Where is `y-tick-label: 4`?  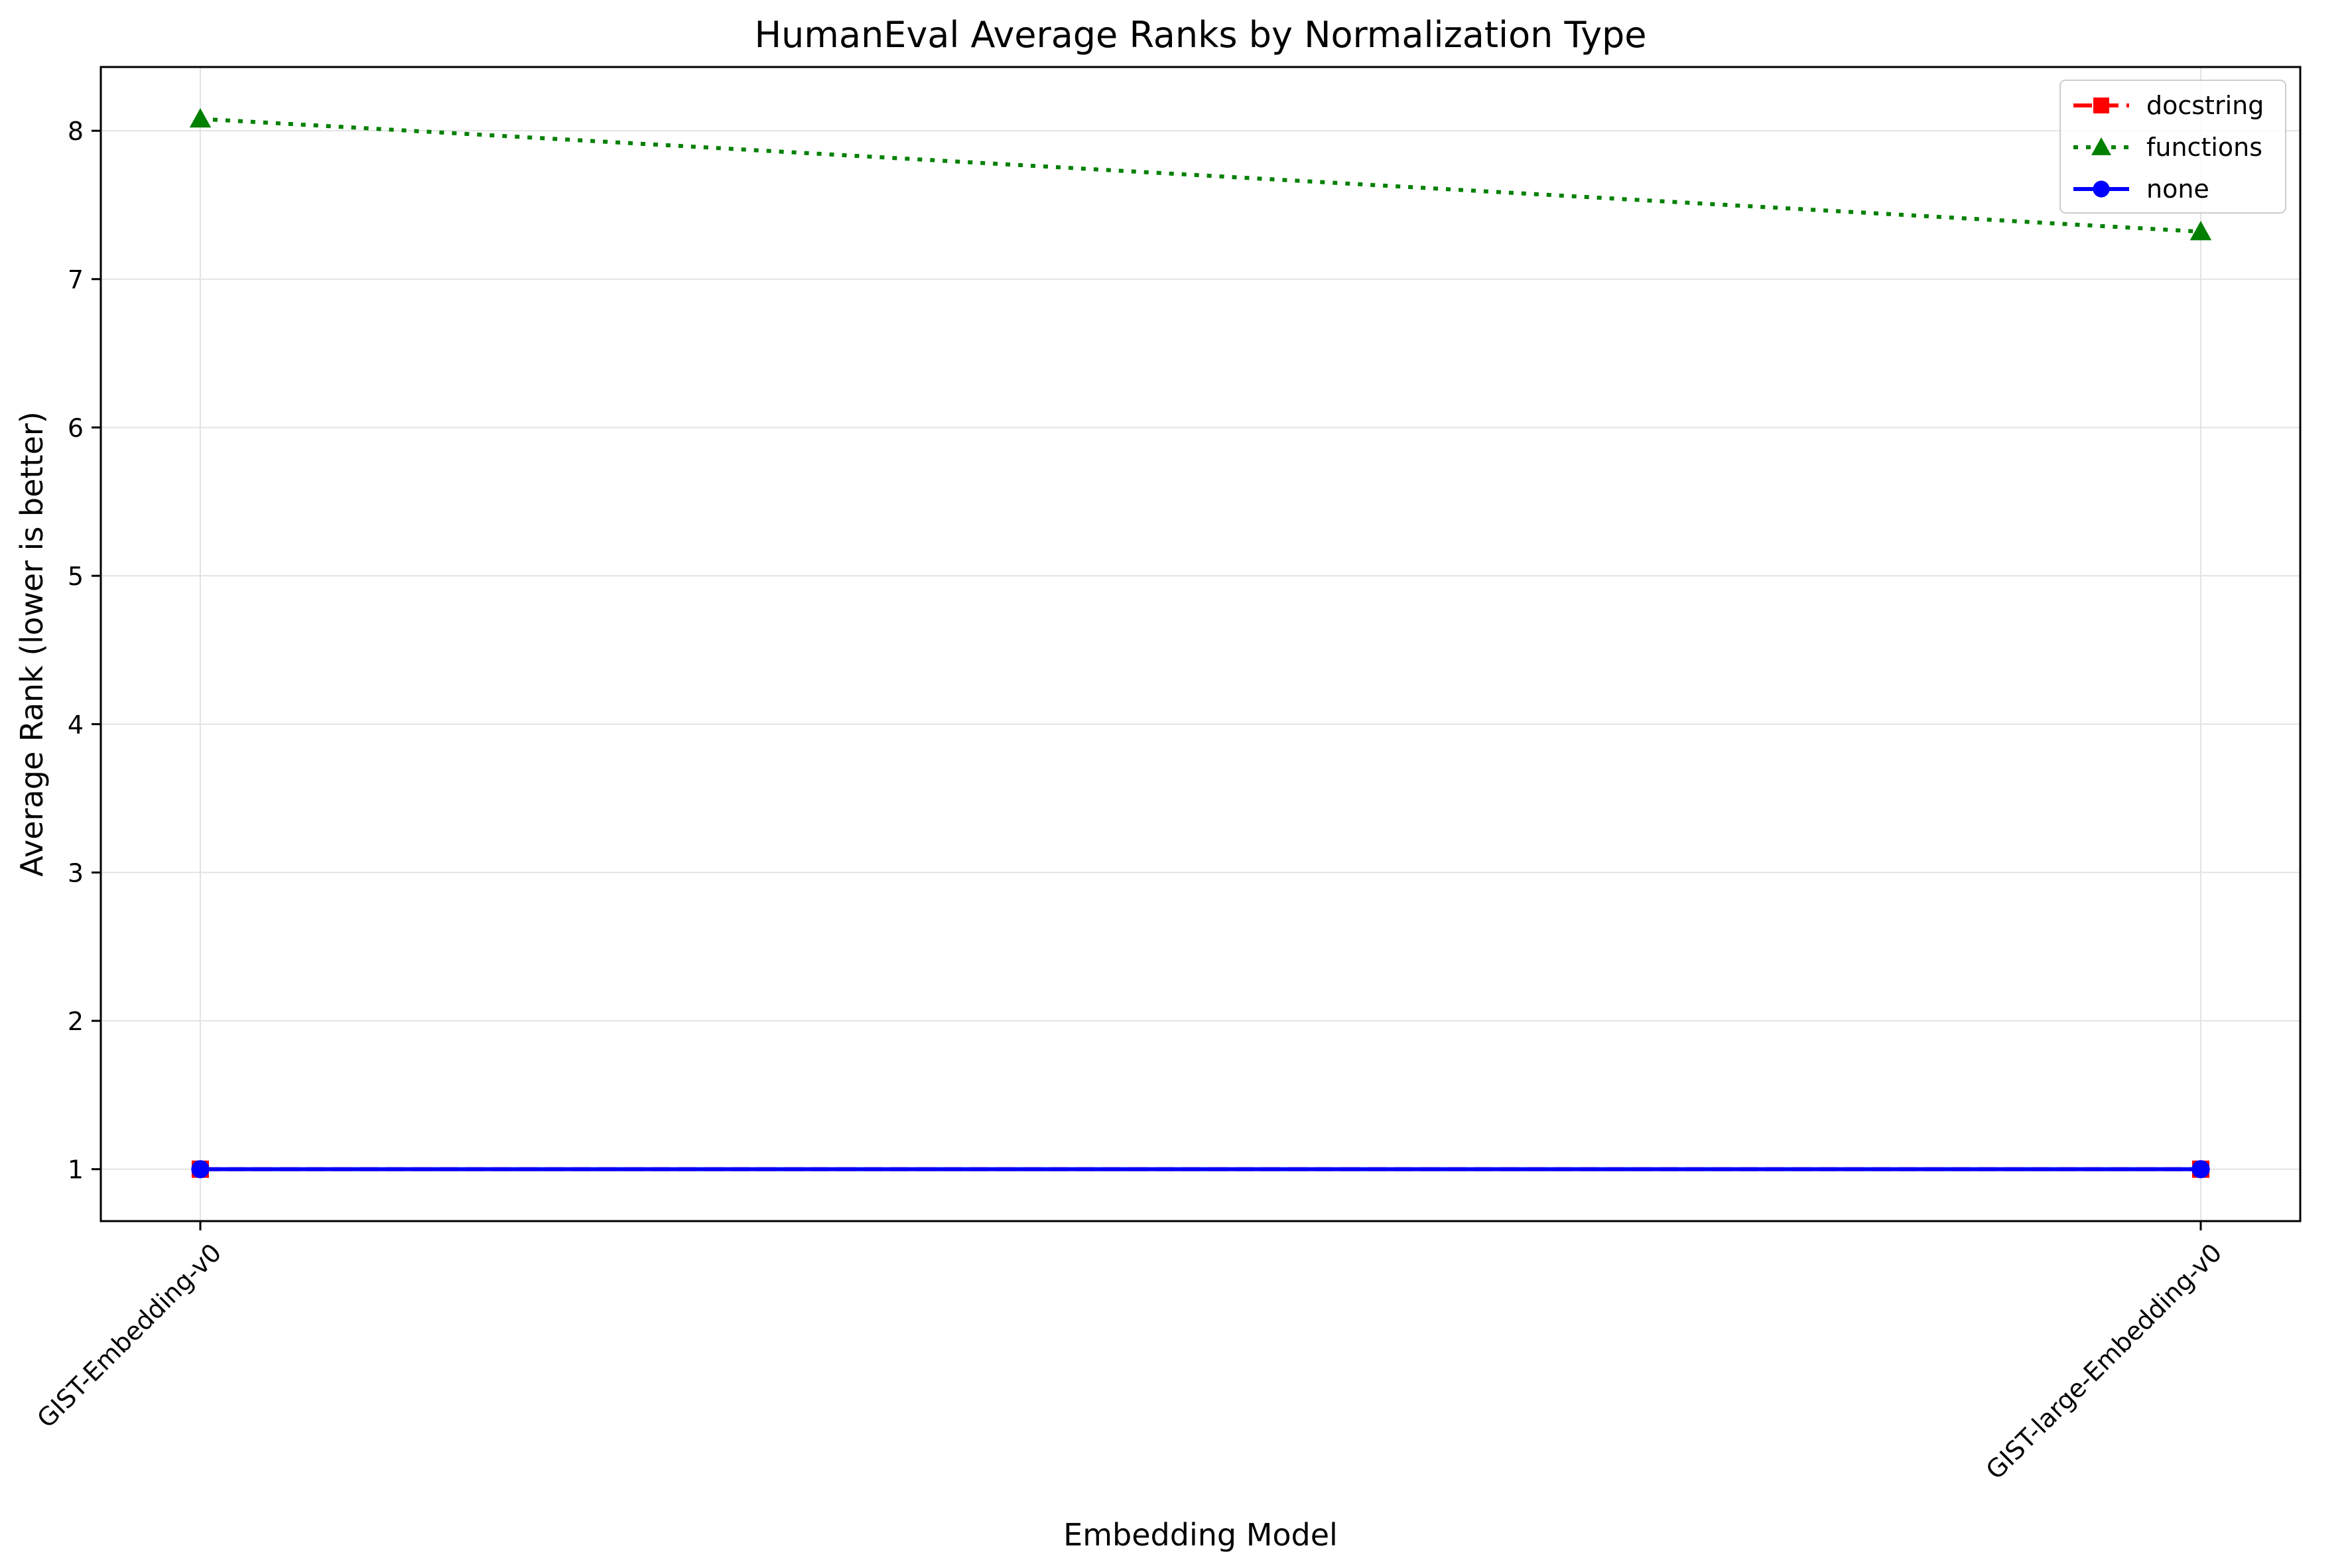
y-tick-label: 4 is located at coordinates (76, 725).